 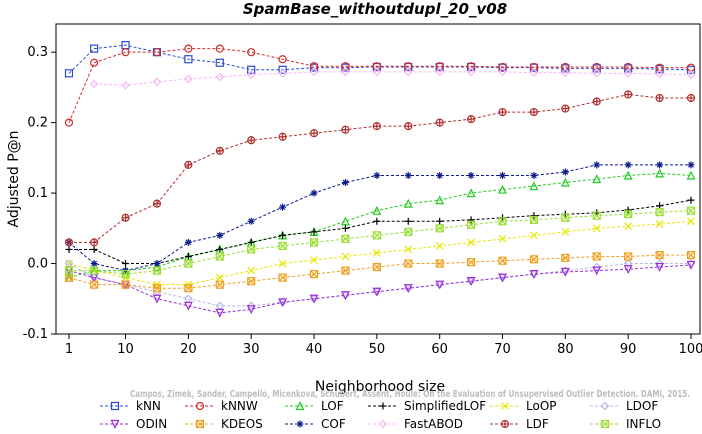 What do you see at coordinates (537, 424) in the screenshot?
I see `legend-label: LDF` at bounding box center [537, 424].